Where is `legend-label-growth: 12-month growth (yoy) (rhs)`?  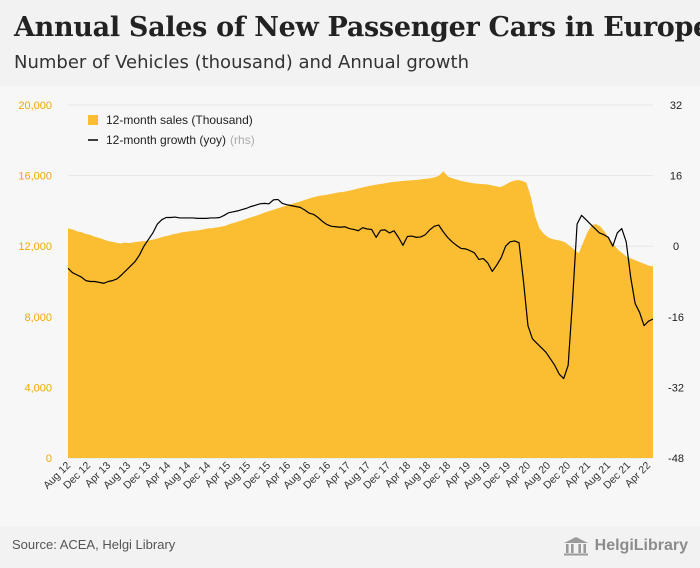 legend-label-growth: 12-month growth (yoy) (rhs) is located at coordinates (180, 140).